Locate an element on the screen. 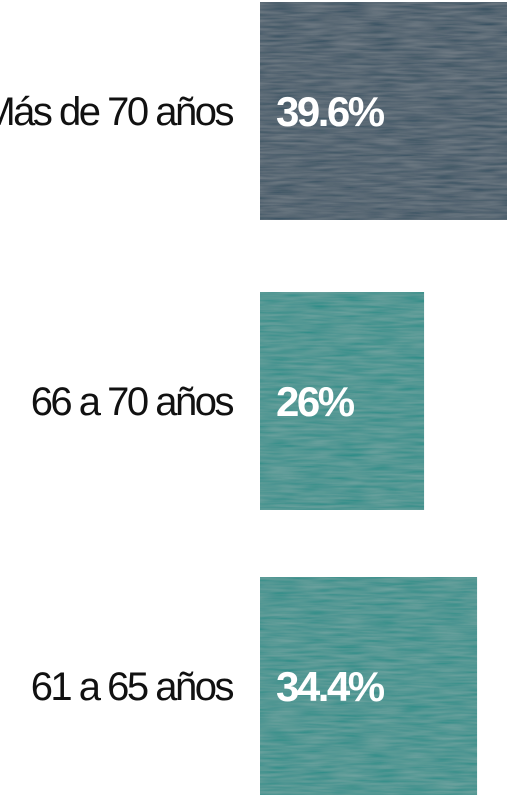  value-label-1: 39.6% is located at coordinates (330, 111).